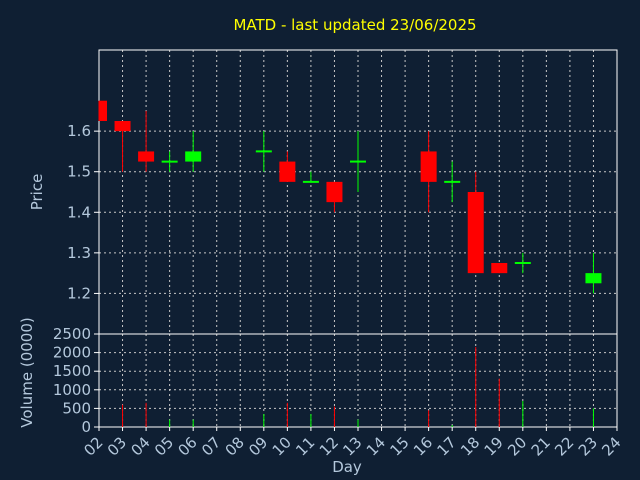 This screenshot has width=640, height=480. Describe the element at coordinates (347, 467) in the screenshot. I see `x-axis-label: Day` at that location.